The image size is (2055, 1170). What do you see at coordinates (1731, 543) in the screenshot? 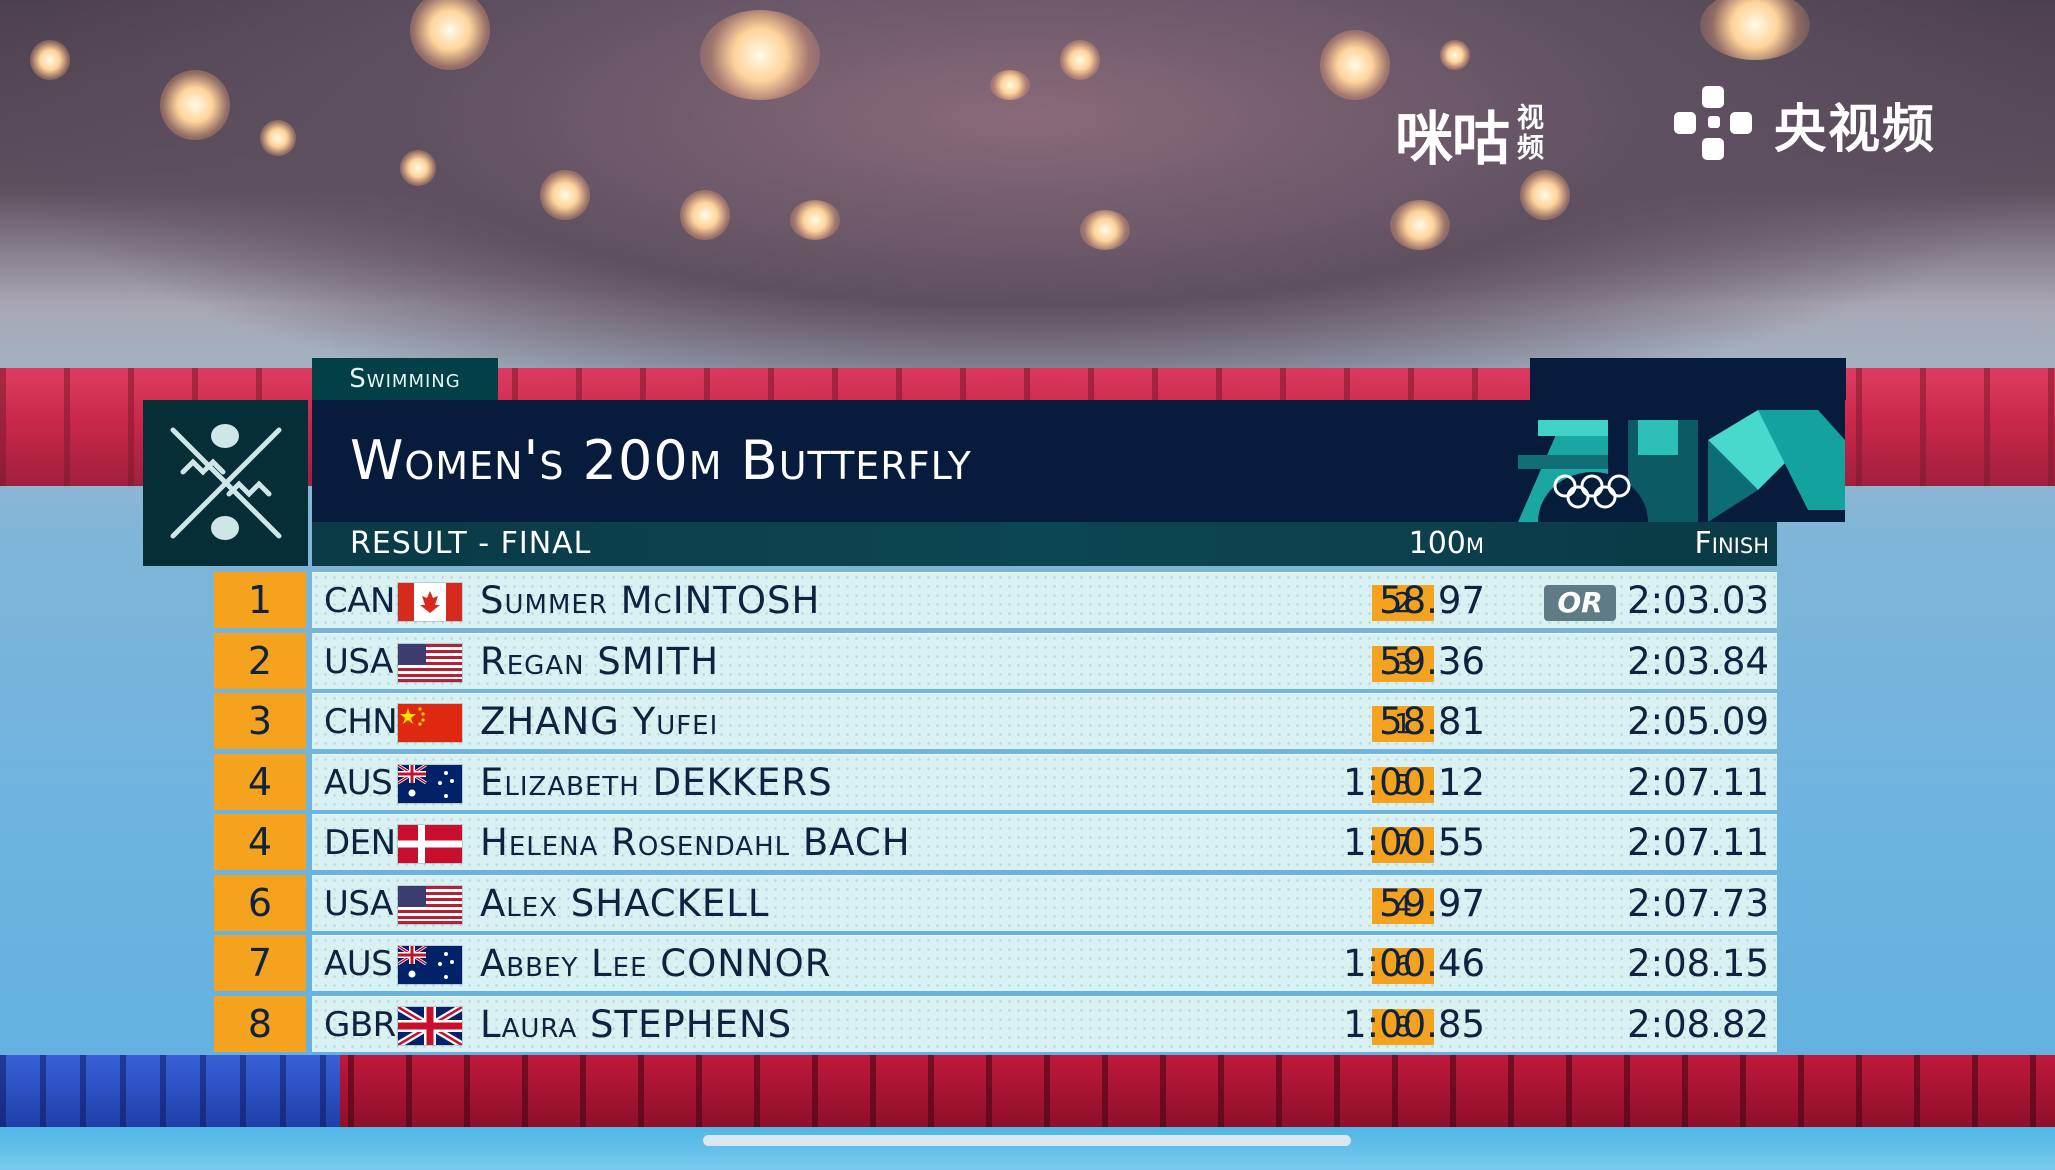
I see `column-header-finish: Finish` at bounding box center [1731, 543].